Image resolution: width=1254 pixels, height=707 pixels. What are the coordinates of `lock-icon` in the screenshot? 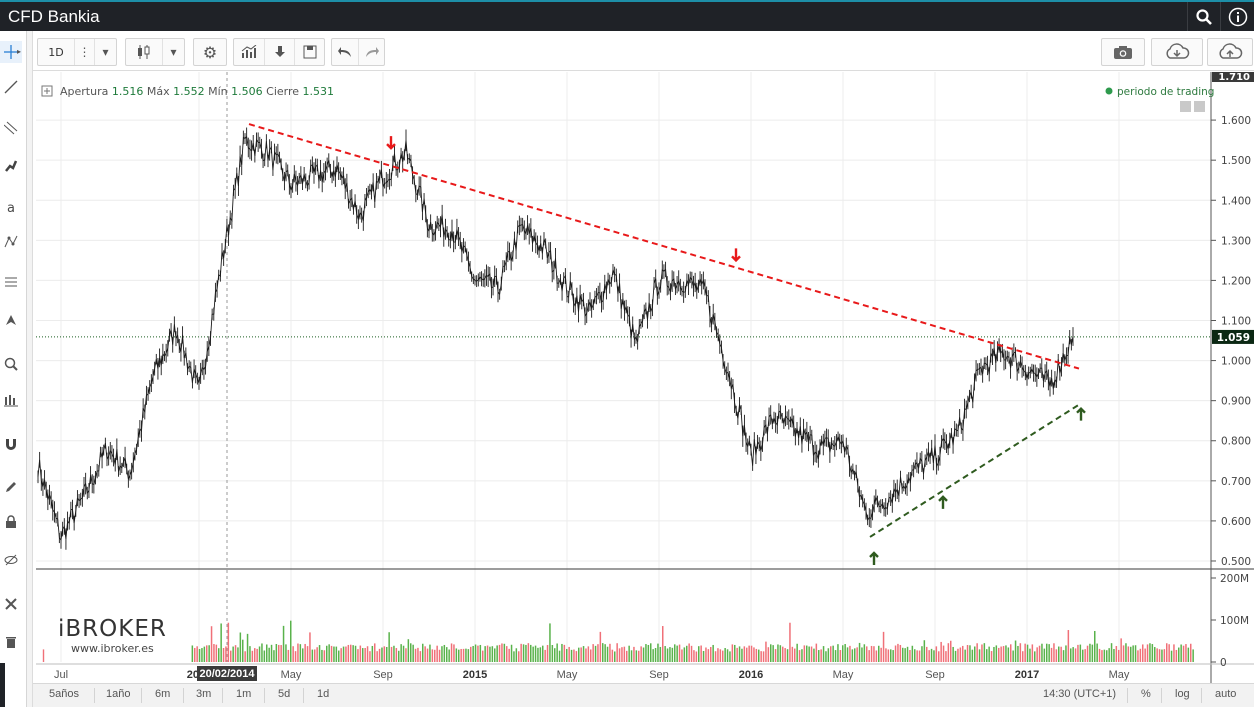 It's located at (11, 522).